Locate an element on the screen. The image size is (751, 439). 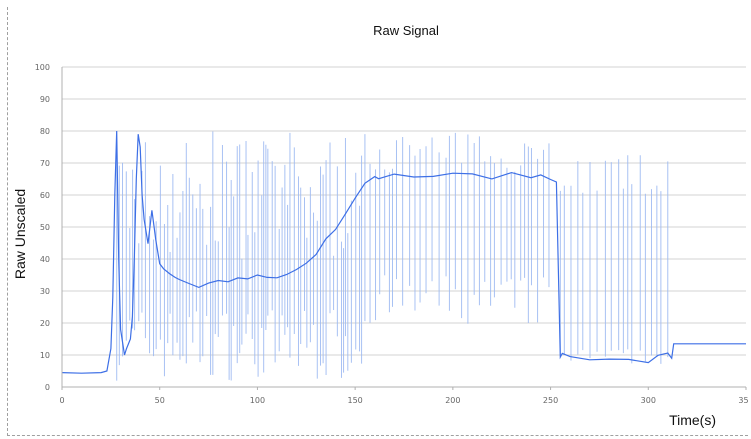
x-tick-label: 100 is located at coordinates (257, 400).